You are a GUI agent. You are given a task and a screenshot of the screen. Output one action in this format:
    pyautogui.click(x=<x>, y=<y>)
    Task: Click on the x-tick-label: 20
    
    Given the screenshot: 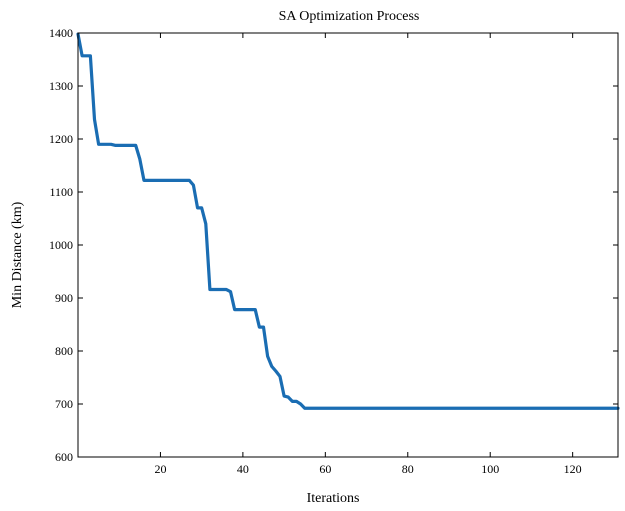 What is the action you would take?
    pyautogui.click(x=160, y=469)
    